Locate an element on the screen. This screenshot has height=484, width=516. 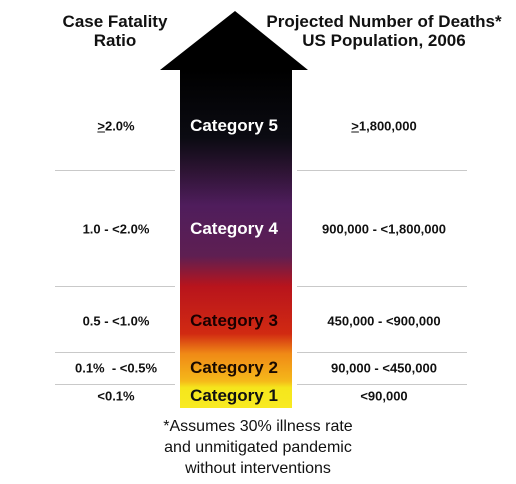
header-right-line2: US Population, 2006 is located at coordinates (384, 40).